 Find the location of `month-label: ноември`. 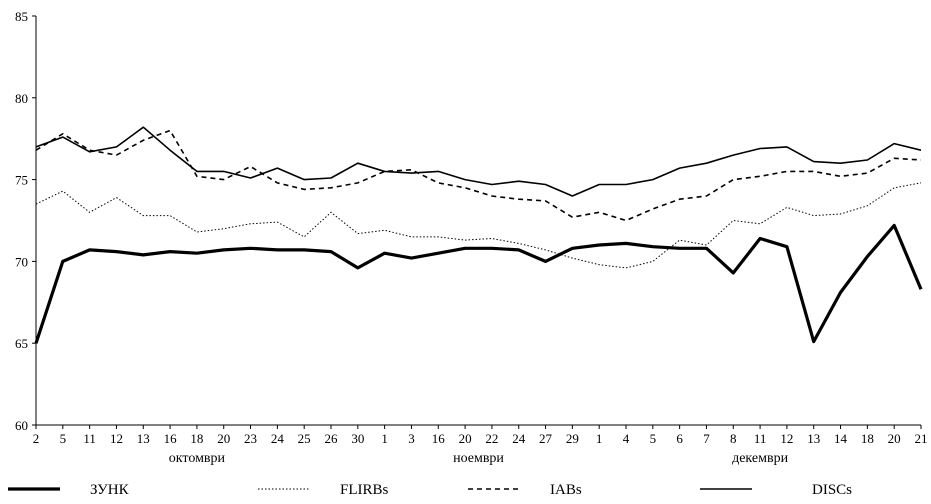

month-label: ноември is located at coordinates (478, 458).